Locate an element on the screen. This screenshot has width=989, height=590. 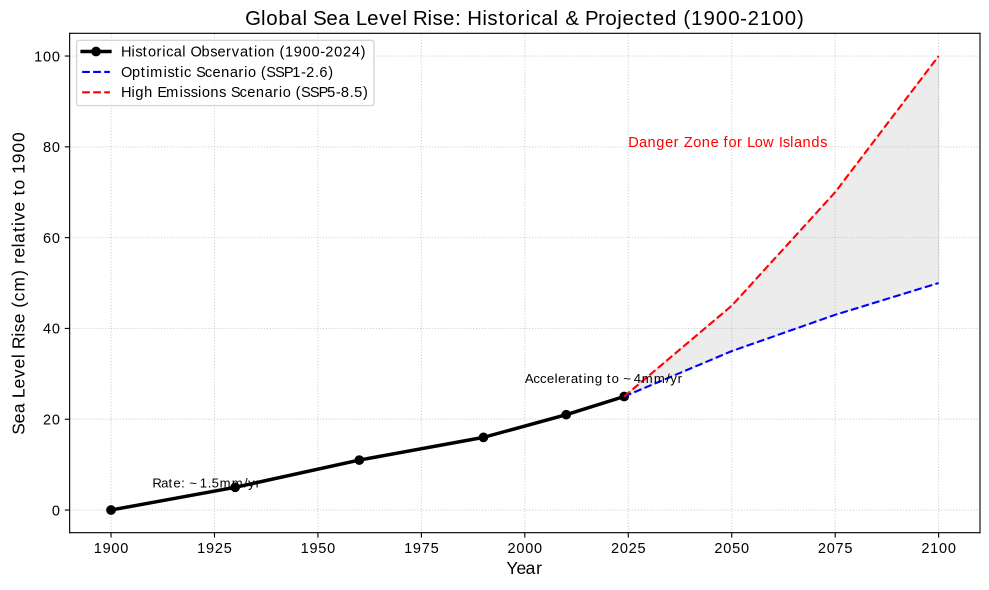
svg-text: 2025 is located at coordinates (628, 549).